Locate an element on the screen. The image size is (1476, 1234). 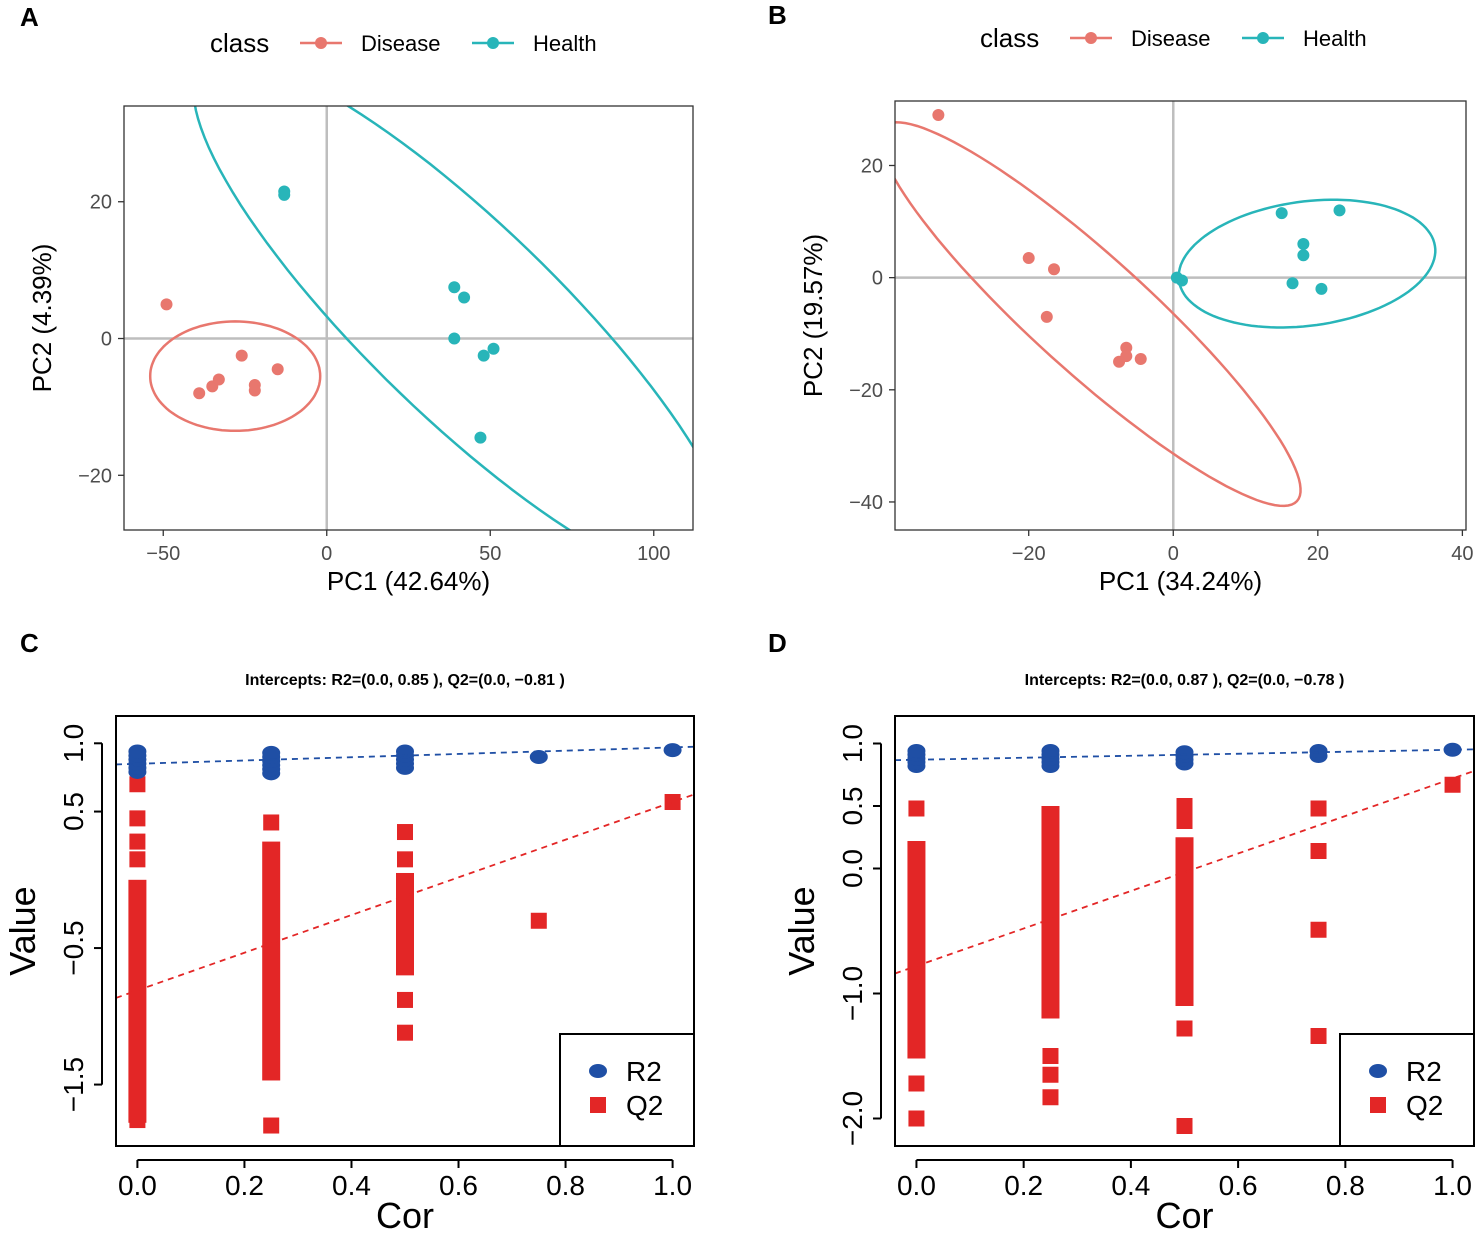
panel-d-x-tick-label: 0.8 is located at coordinates (1345, 1185).